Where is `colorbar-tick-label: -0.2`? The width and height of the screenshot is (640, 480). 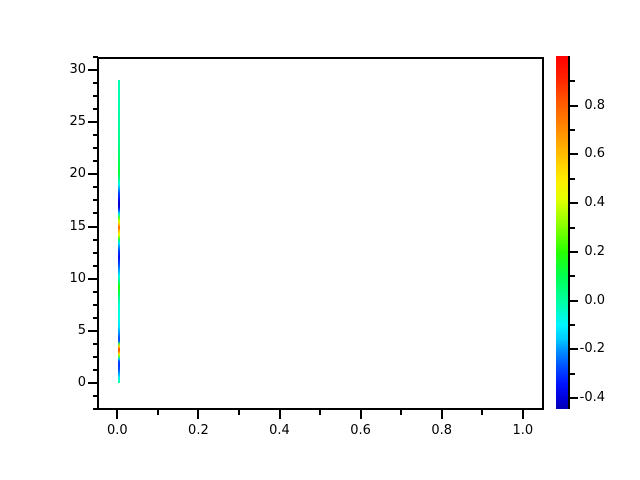
colorbar-tick-label: -0.2 is located at coordinates (592, 349).